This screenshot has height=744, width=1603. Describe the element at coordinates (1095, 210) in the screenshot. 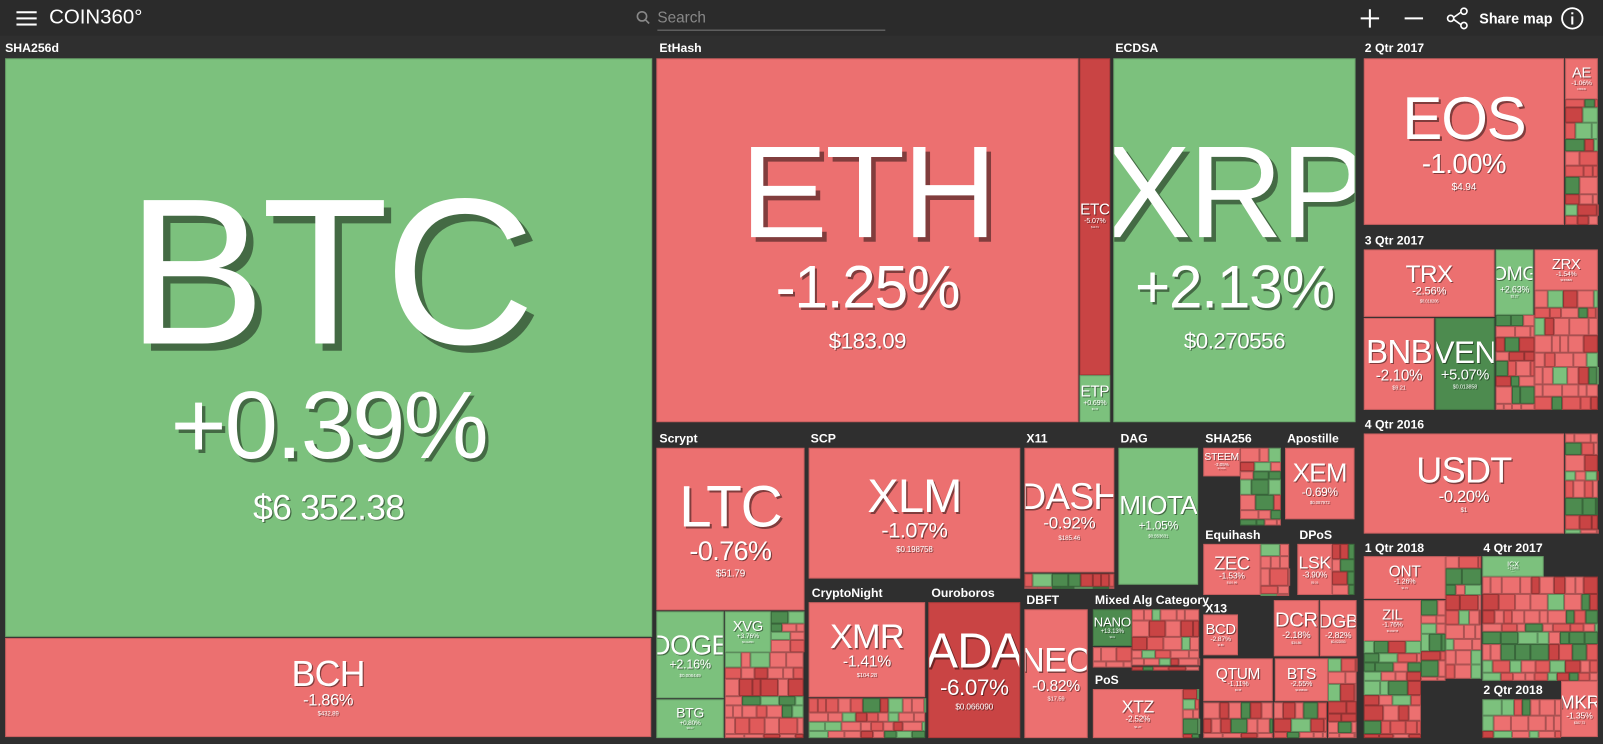

I see `coin-symbol: ETC` at that location.